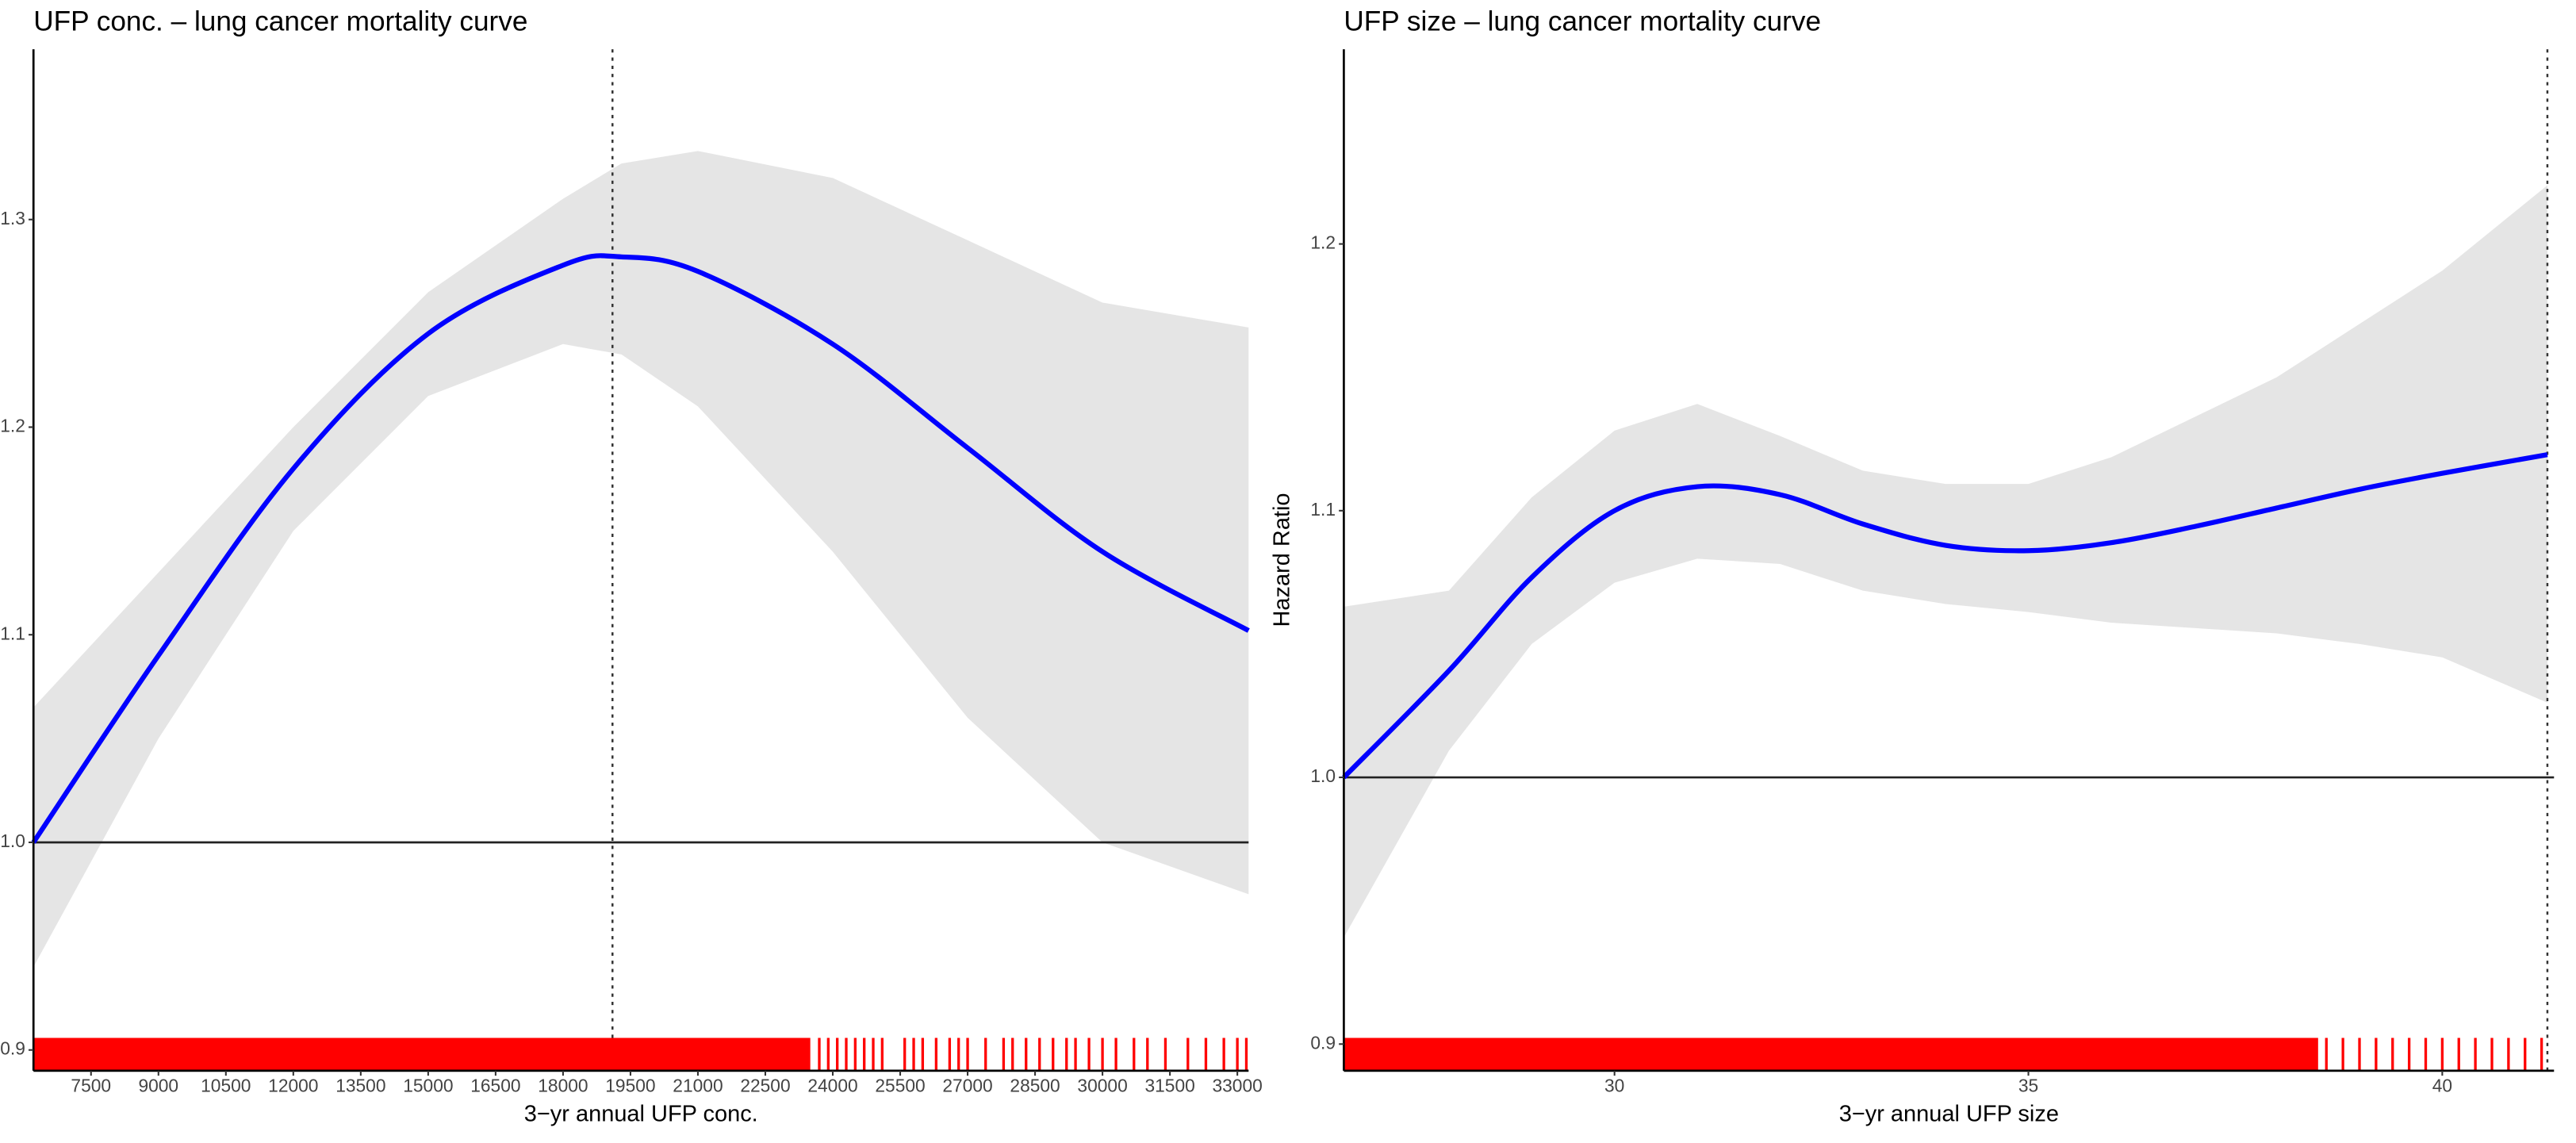  What do you see at coordinates (630, 1086) in the screenshot?
I see `x-tick-label: 19500` at bounding box center [630, 1086].